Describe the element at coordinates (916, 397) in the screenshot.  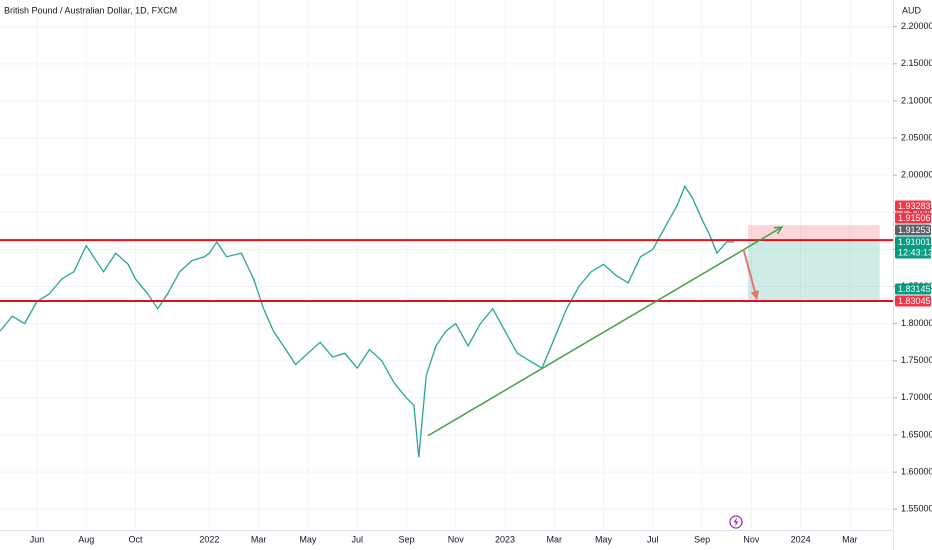
I see `y-tick-label: 1.70000` at that location.